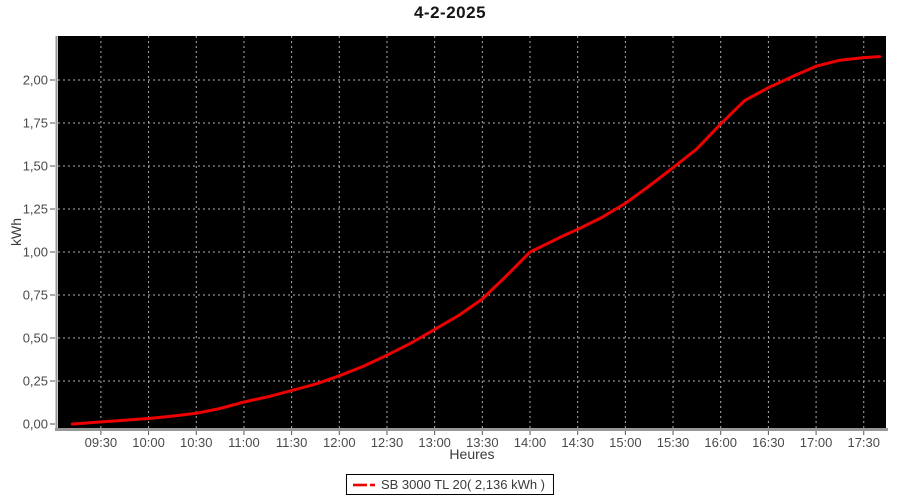 This screenshot has height=500, width=900. What do you see at coordinates (434, 442) in the screenshot?
I see `x-tick-label: 13:00` at bounding box center [434, 442].